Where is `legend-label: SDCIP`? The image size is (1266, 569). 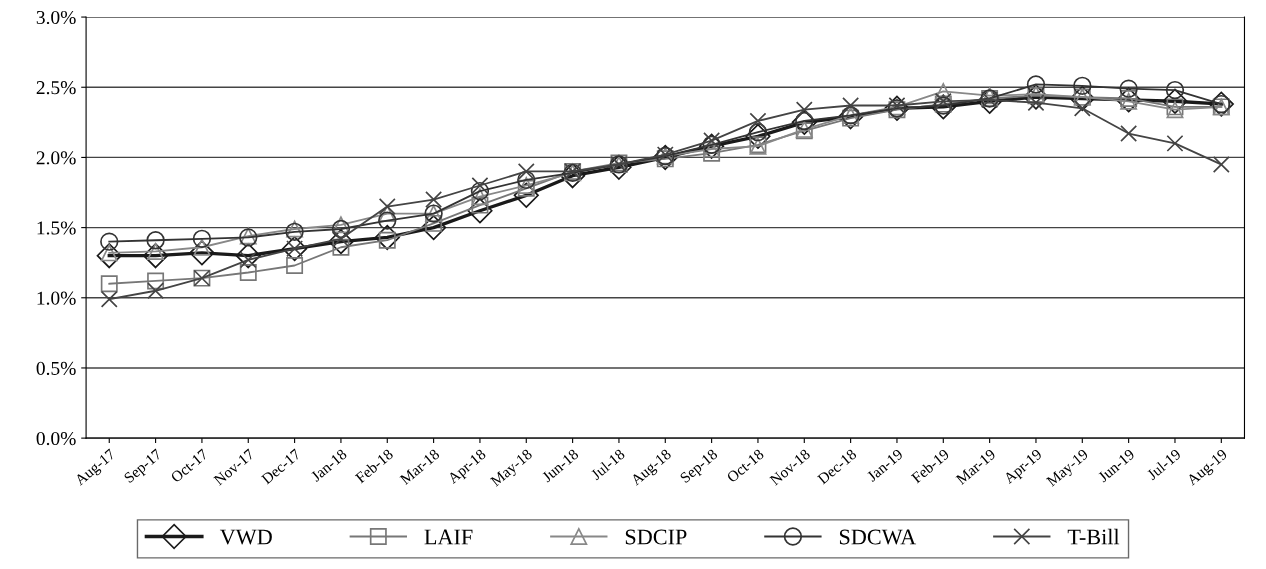
legend-label: SDCIP is located at coordinates (656, 537).